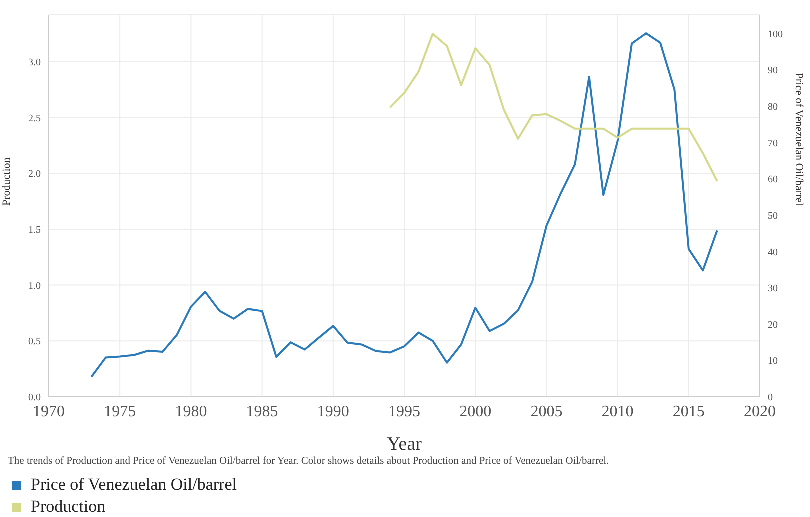 Image resolution: width=810 pixels, height=517 pixels. I want to click on y2-axis-title: Price of Venezuelan Oil/barrel, so click(799, 139).